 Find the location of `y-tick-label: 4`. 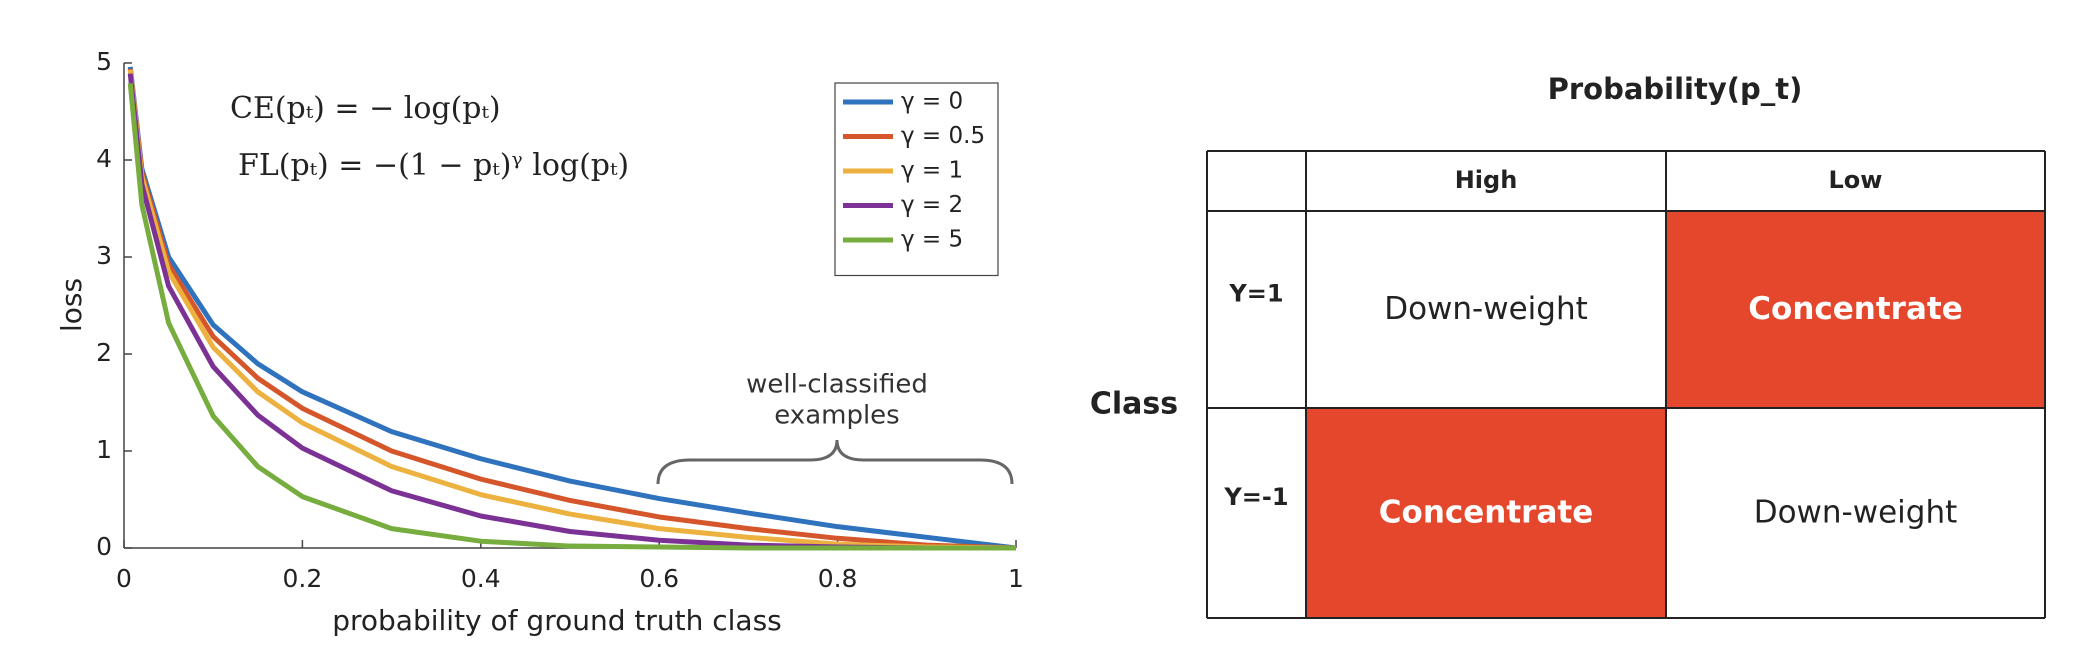

y-tick-label: 4 is located at coordinates (104, 158).